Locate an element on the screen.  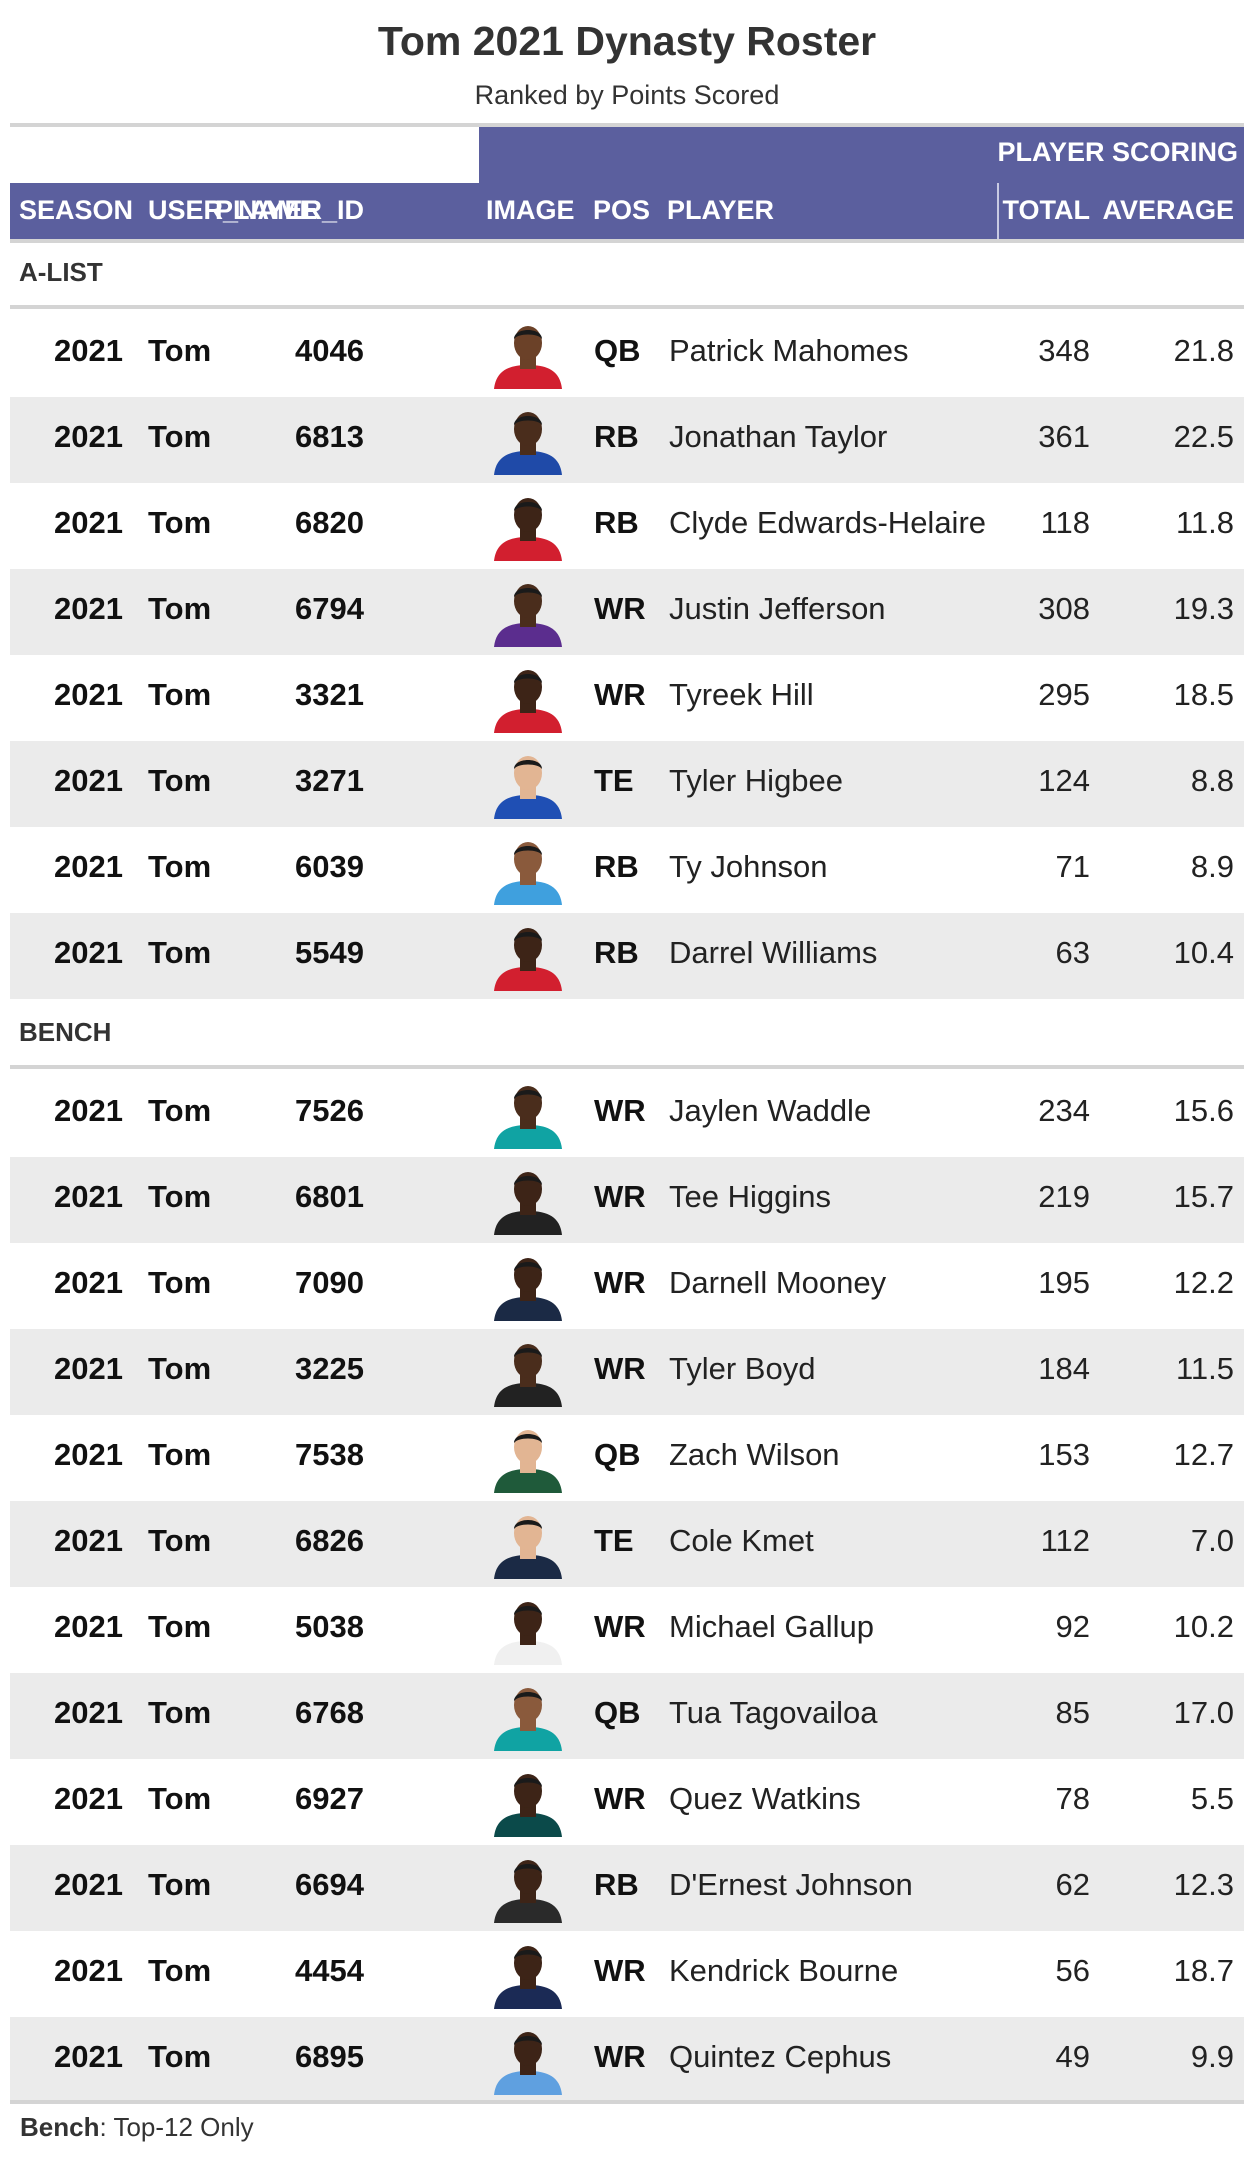
total-cell: 219 is located at coordinates (1064, 1196).